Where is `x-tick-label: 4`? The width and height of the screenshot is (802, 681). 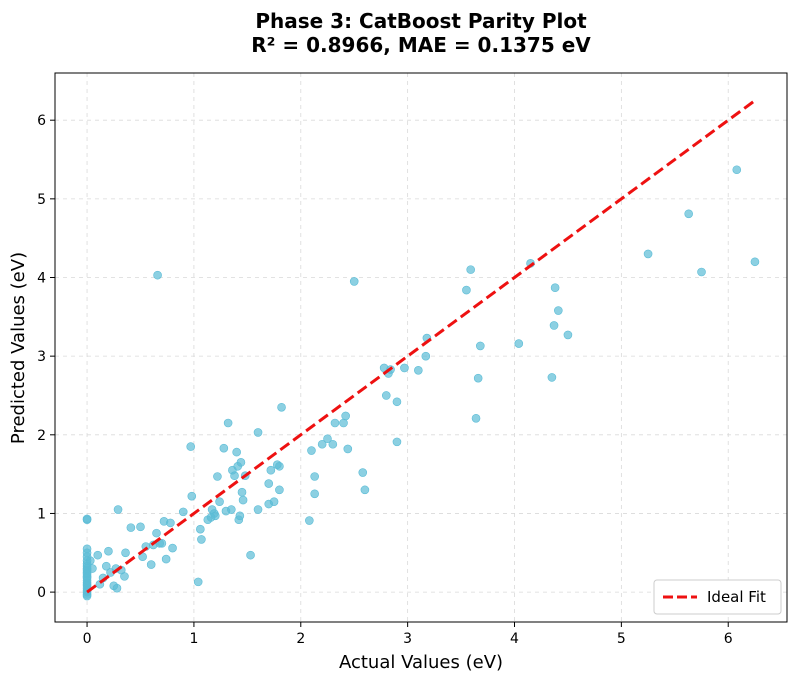
x-tick-label: 4 is located at coordinates (514, 639).